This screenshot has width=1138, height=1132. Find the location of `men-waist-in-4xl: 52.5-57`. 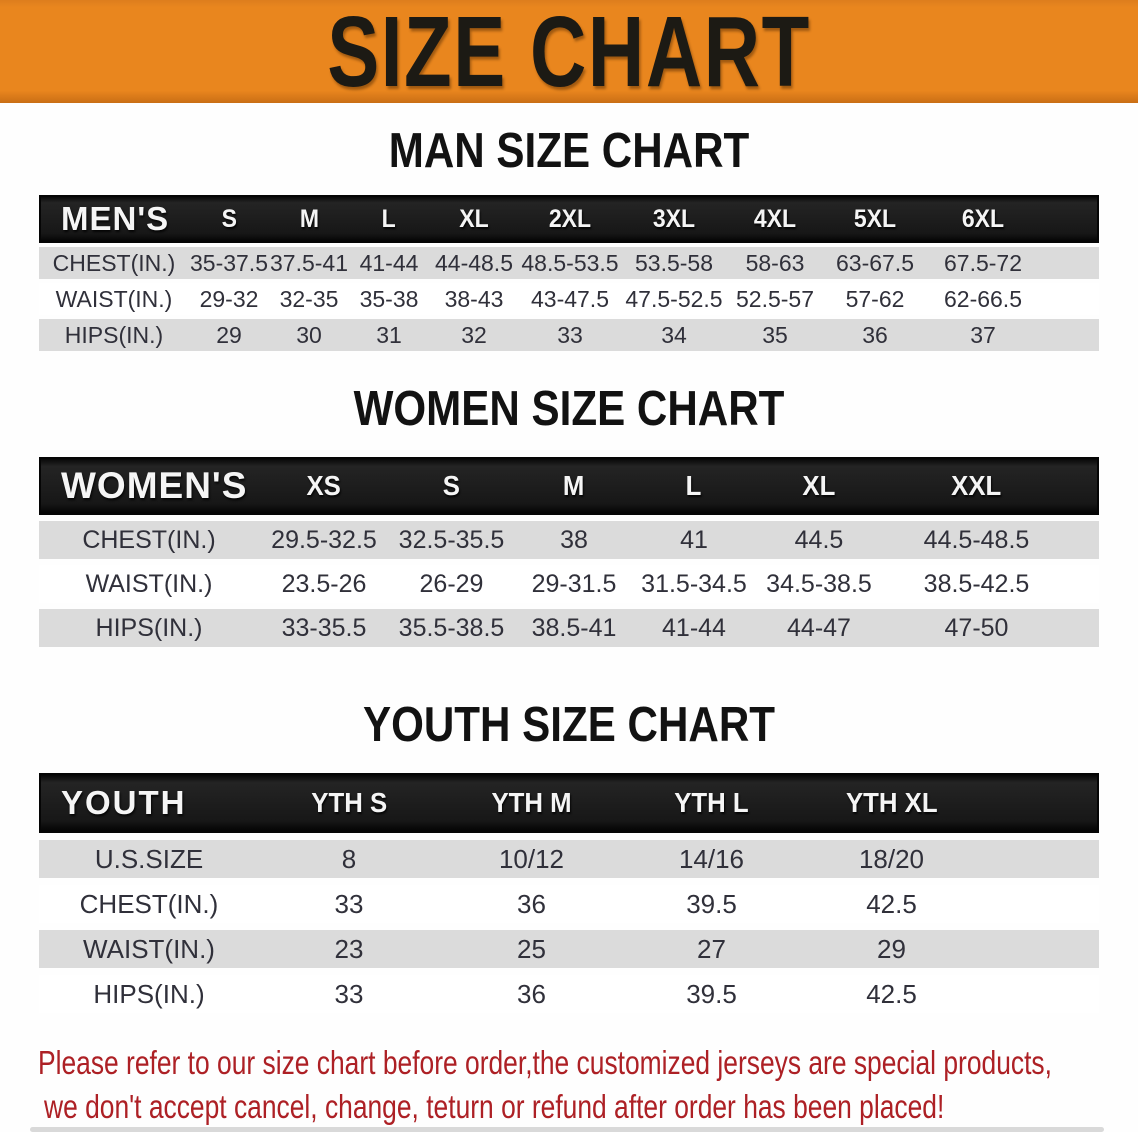

men-waist-in-4xl: 52.5-57 is located at coordinates (775, 299).